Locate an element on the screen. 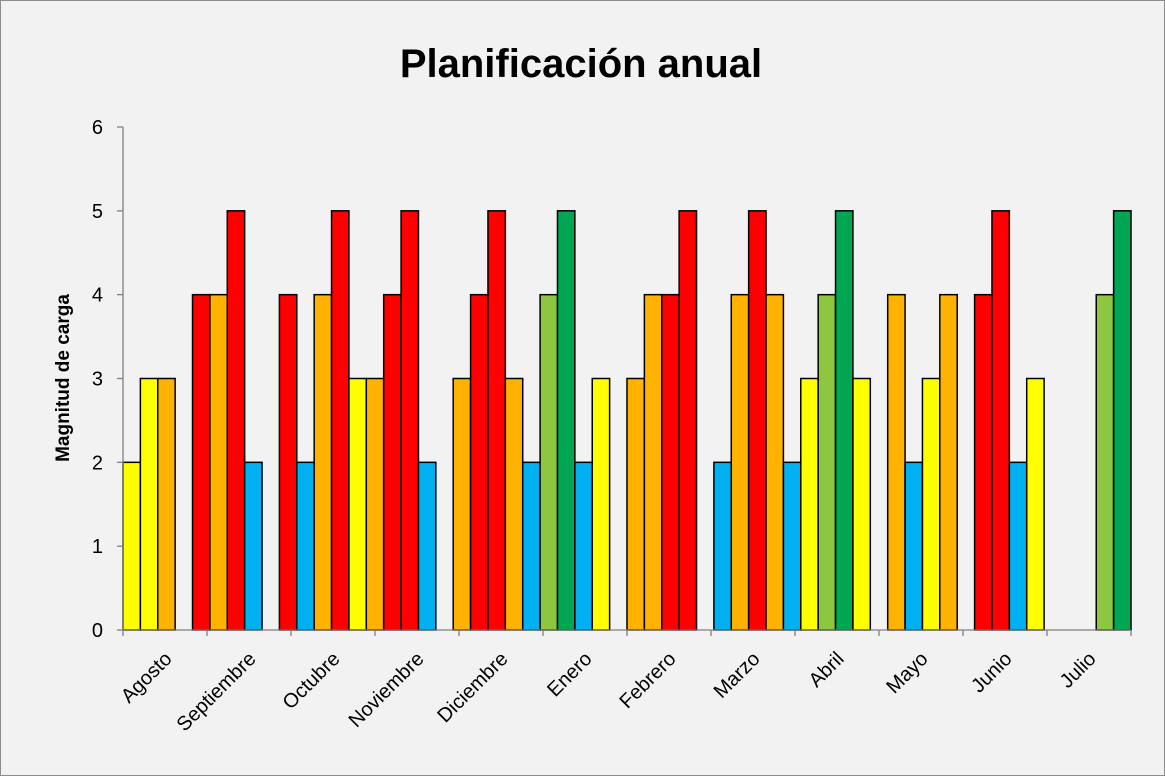 The height and width of the screenshot is (777, 1165). x-category-label: Mayo is located at coordinates (907, 673).